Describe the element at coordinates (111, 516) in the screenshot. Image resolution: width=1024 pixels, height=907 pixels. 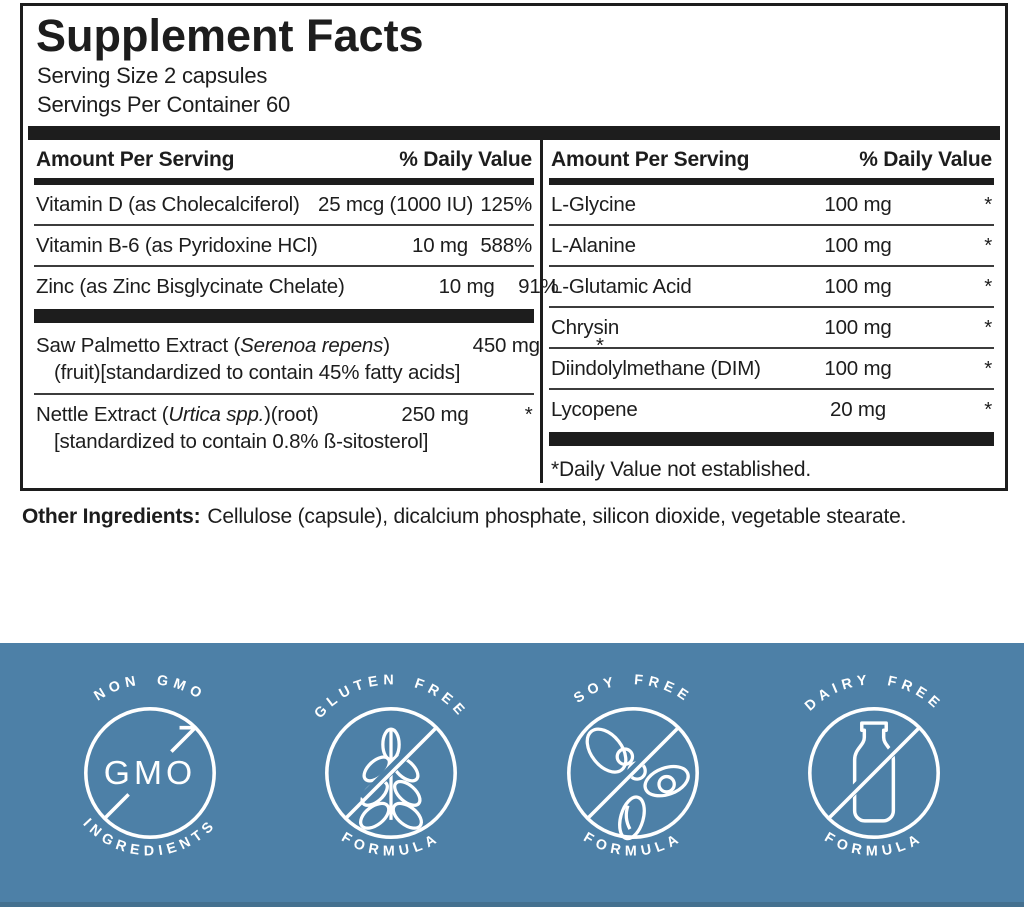
I see `other-ingredients-label: Other Ingredients:` at that location.